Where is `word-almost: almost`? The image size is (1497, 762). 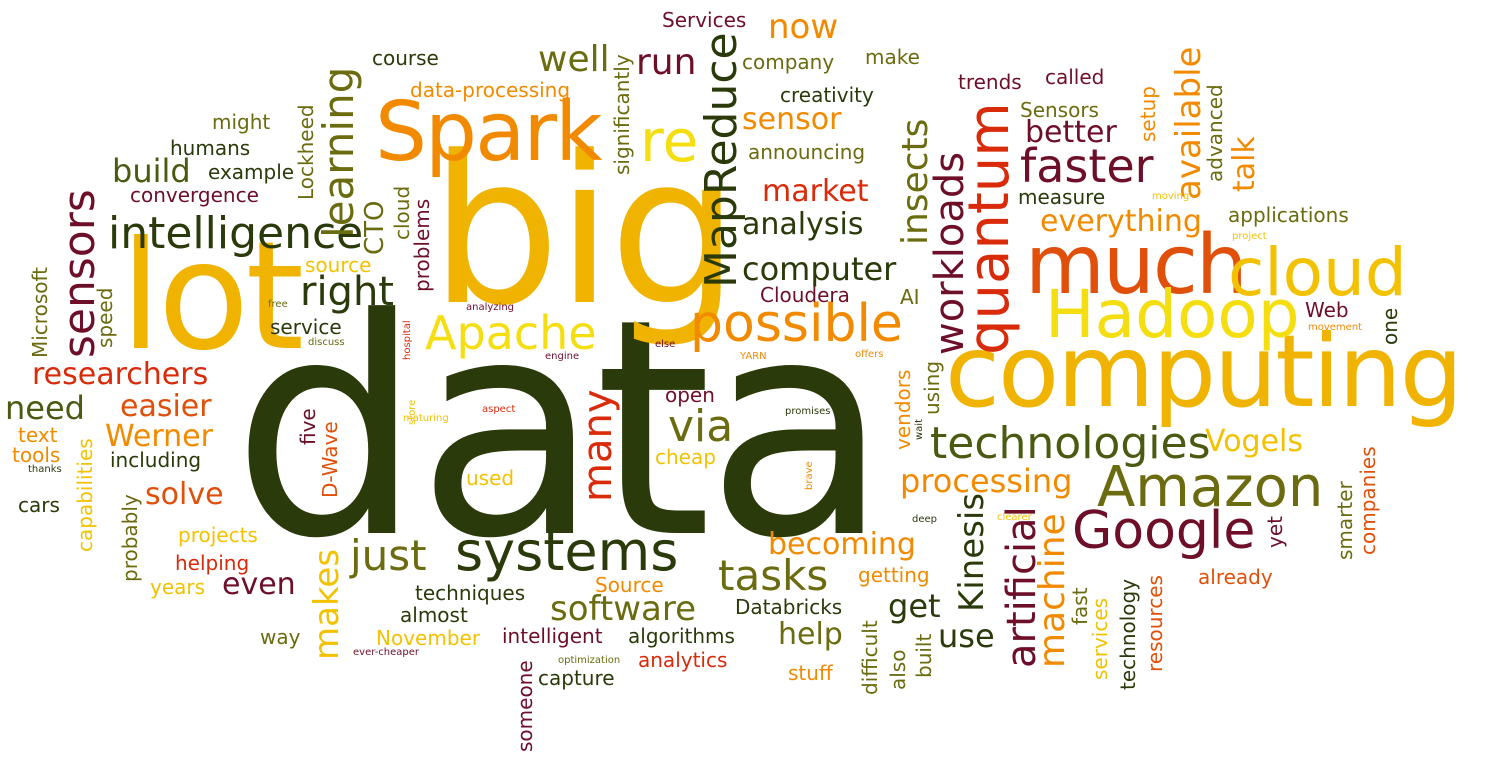 word-almost: almost is located at coordinates (434, 615).